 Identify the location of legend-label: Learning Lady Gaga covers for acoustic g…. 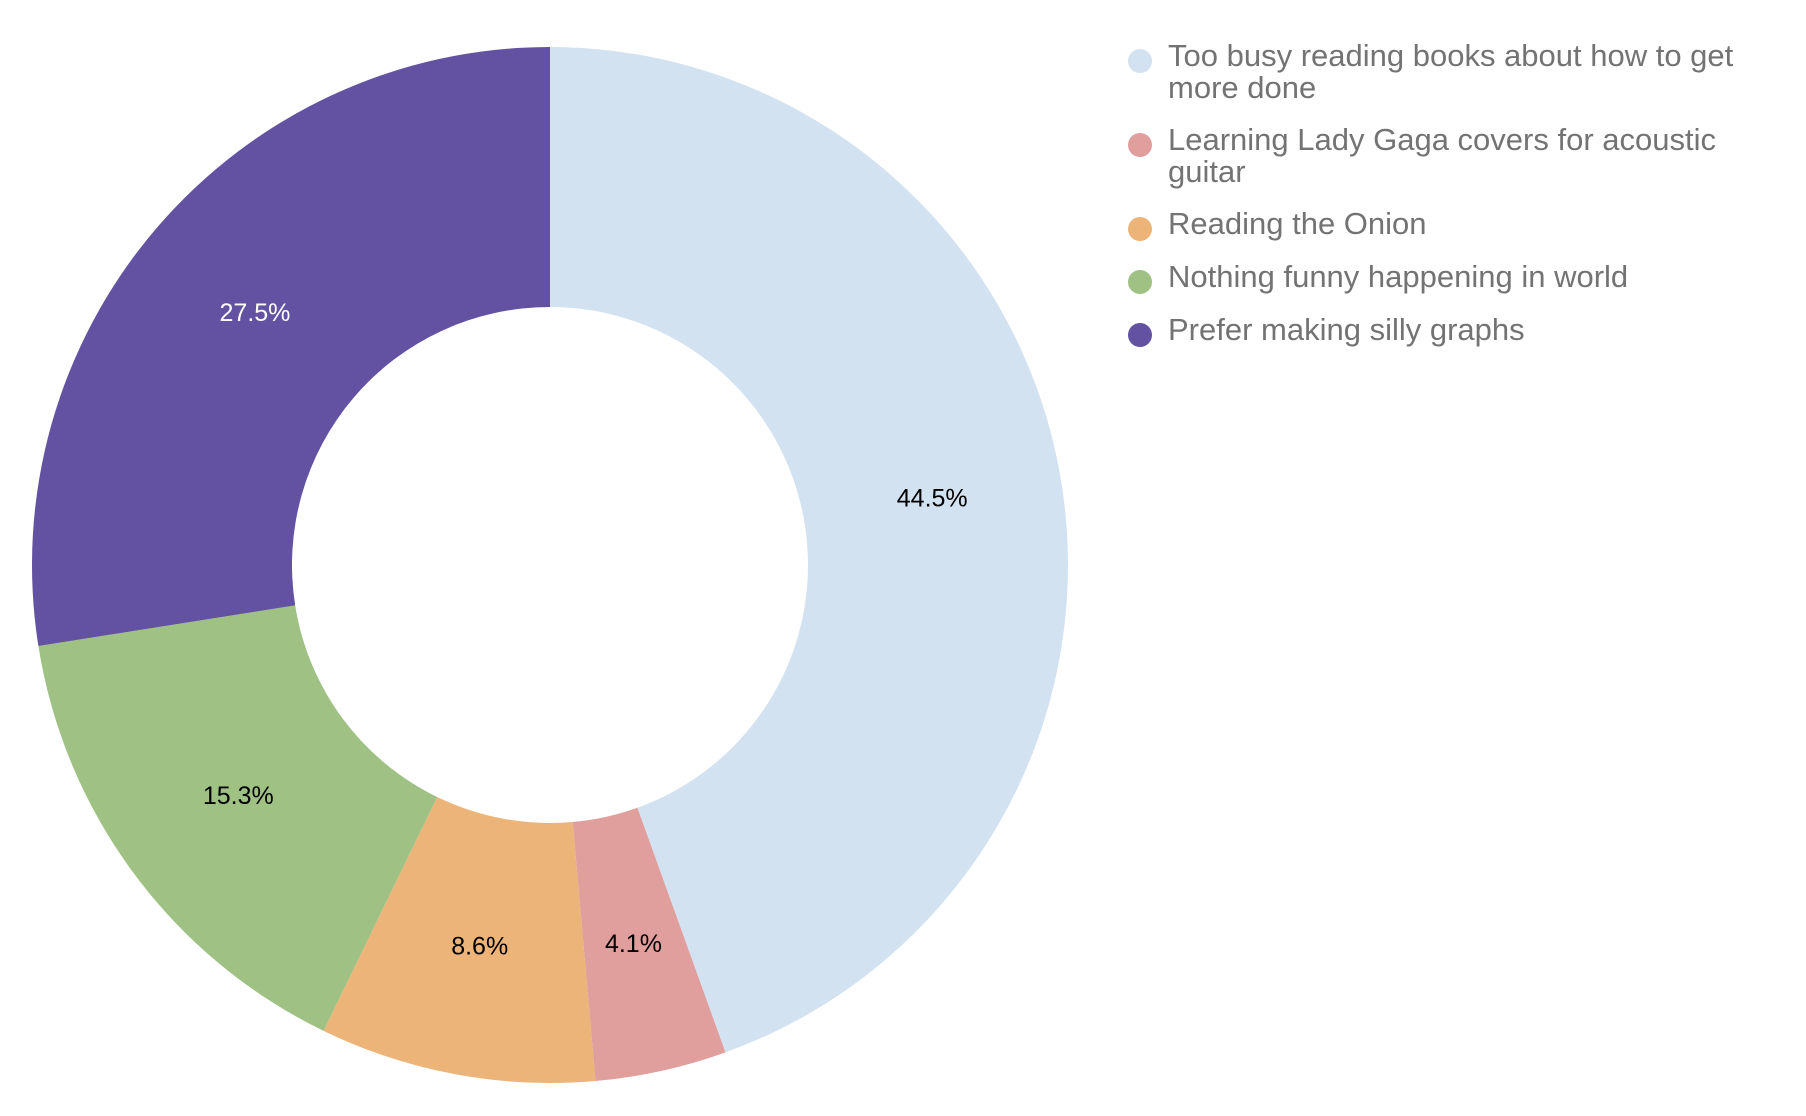
(1442, 155).